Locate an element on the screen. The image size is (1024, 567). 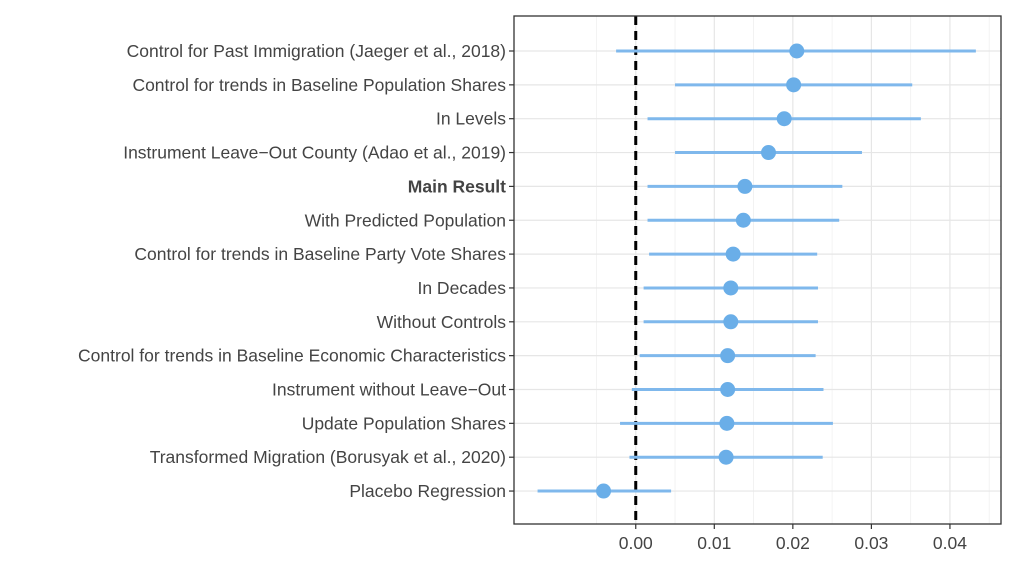
x-tick-label: 0.04 is located at coordinates (950, 543).